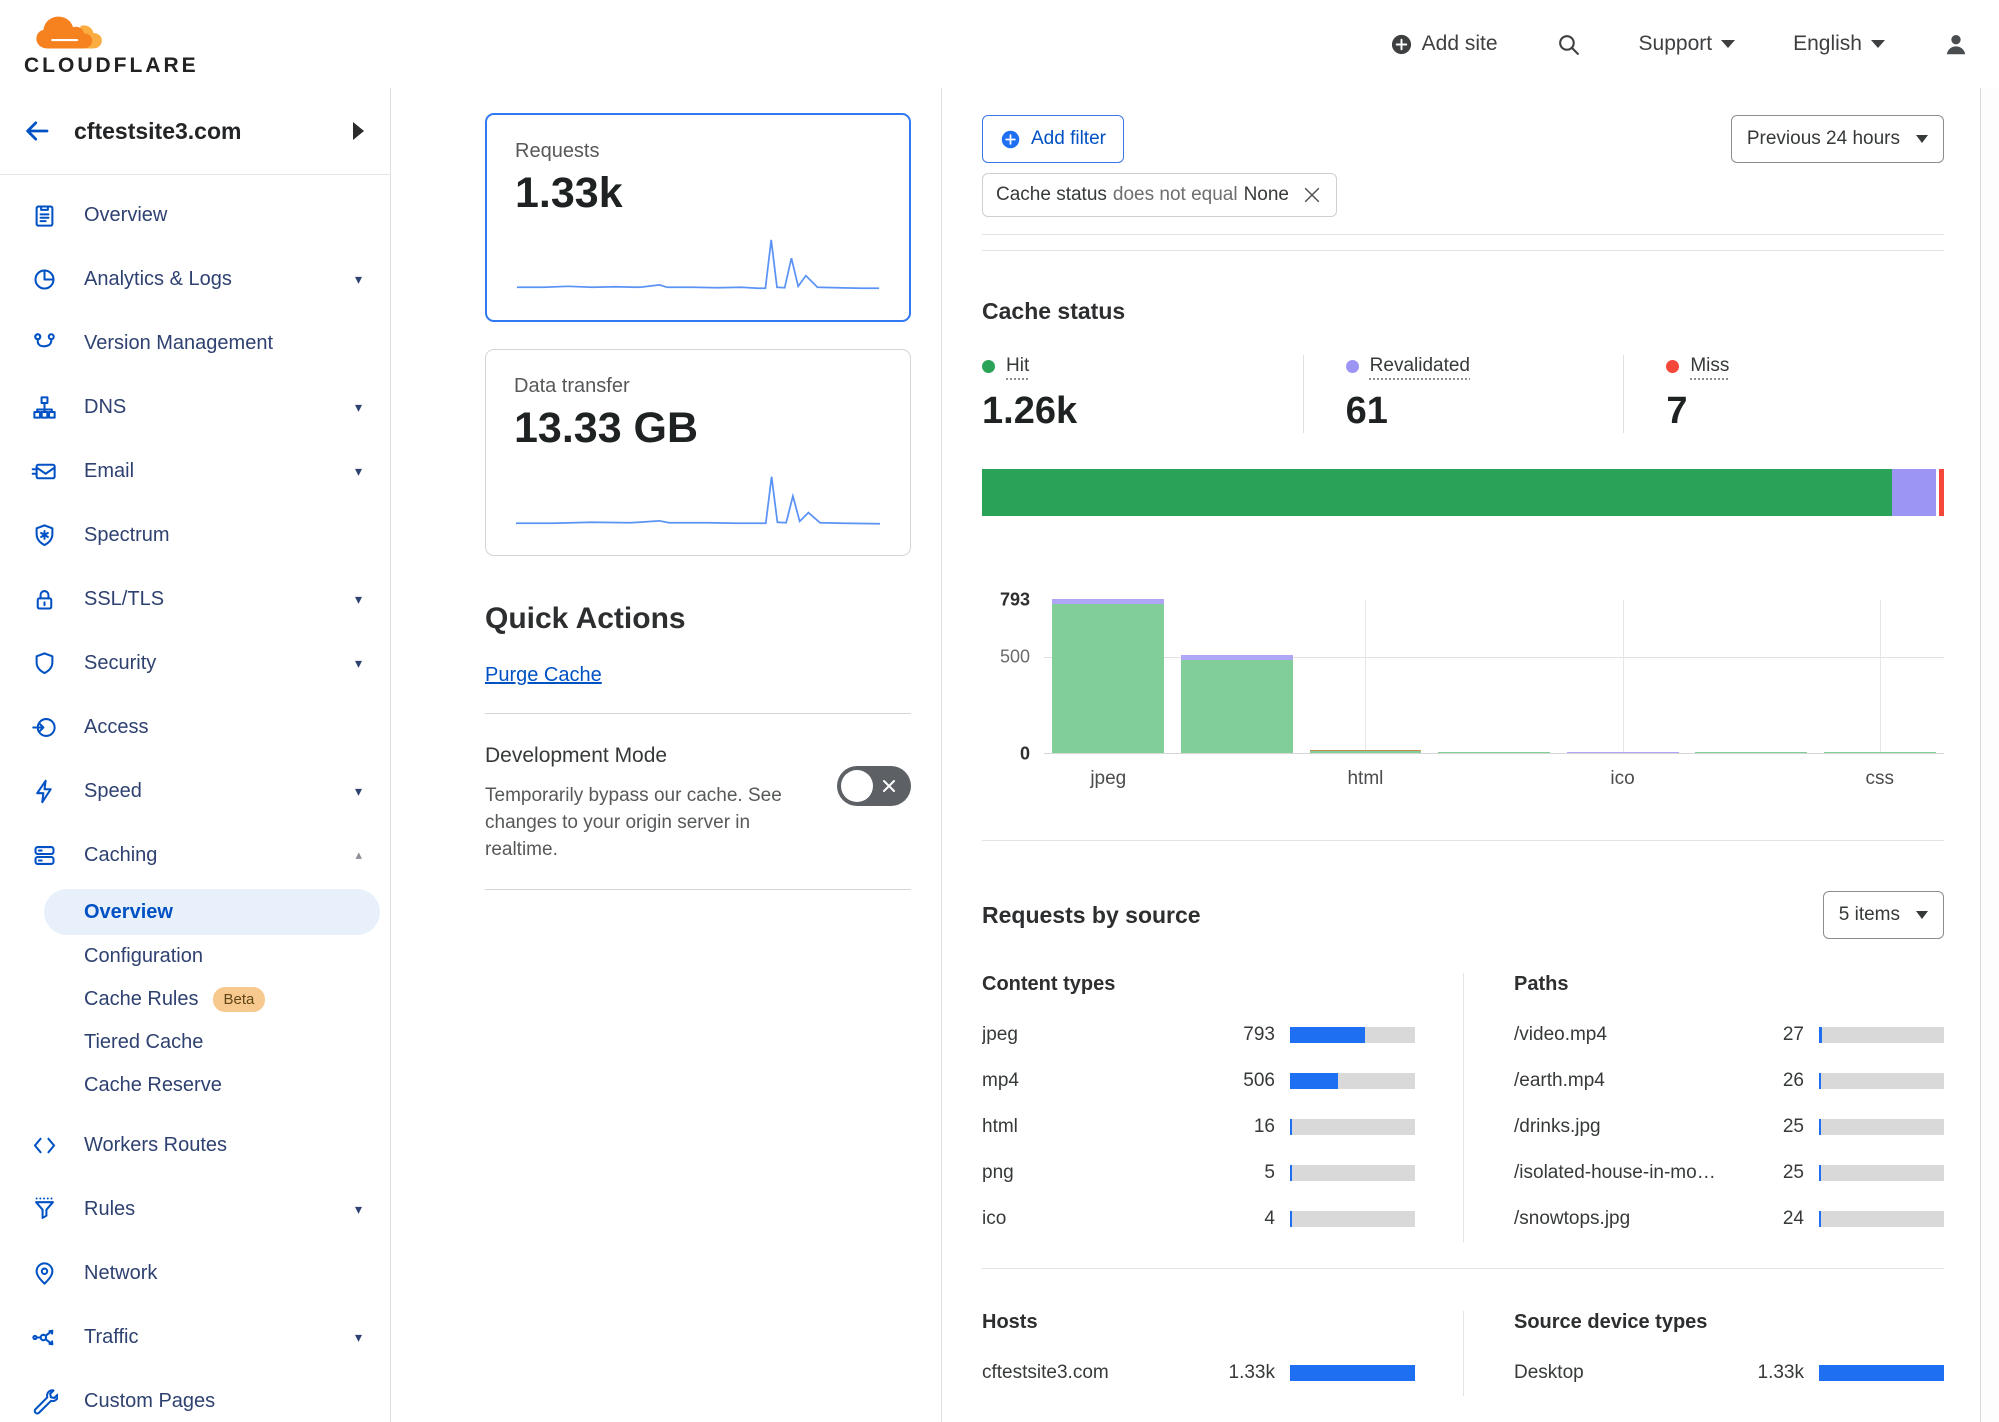 Image resolution: width=1999 pixels, height=1422 pixels. Describe the element at coordinates (1312, 195) in the screenshot. I see `remove-filter-x-icon` at that location.